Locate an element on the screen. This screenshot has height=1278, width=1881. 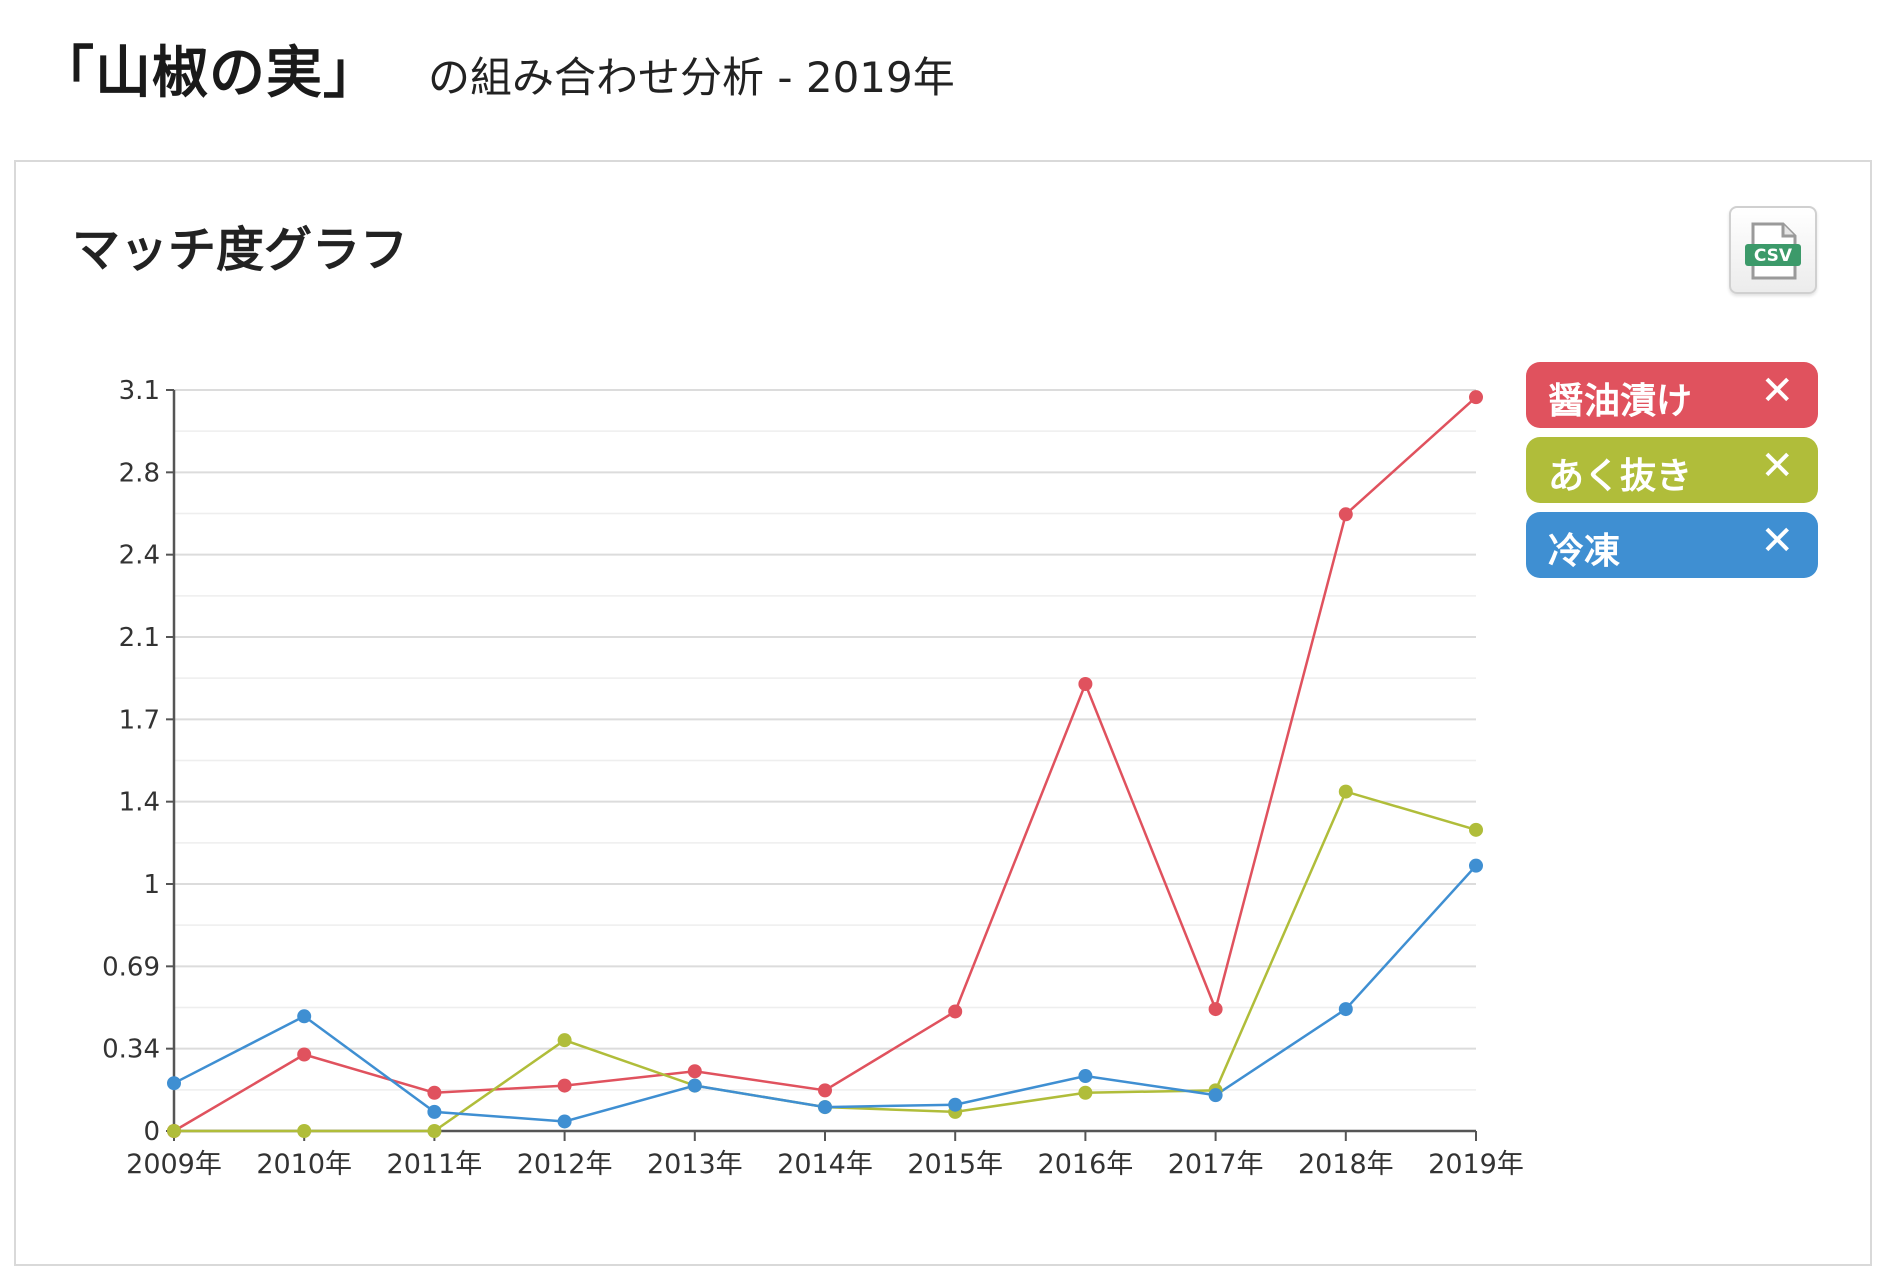
page-header: 「山椒の実」 の組み合わせ分析 - 2019年 is located at coordinates (496, 68).